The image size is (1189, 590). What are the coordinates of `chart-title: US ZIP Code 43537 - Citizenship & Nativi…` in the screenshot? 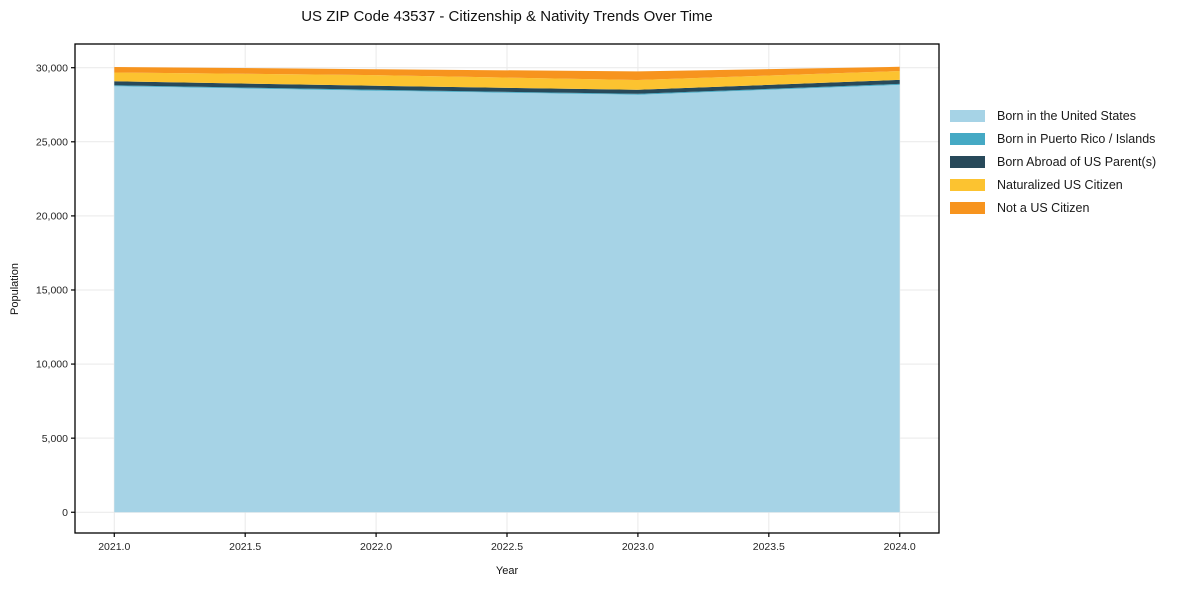 It's located at (507, 16).